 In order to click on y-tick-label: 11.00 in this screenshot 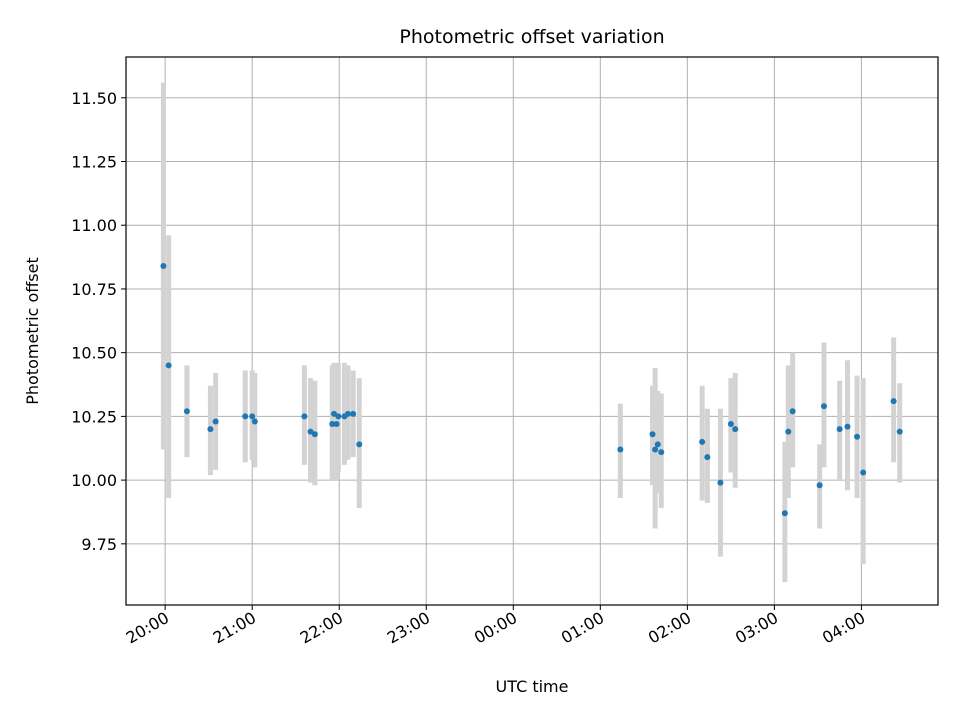, I will do `click(94, 225)`.